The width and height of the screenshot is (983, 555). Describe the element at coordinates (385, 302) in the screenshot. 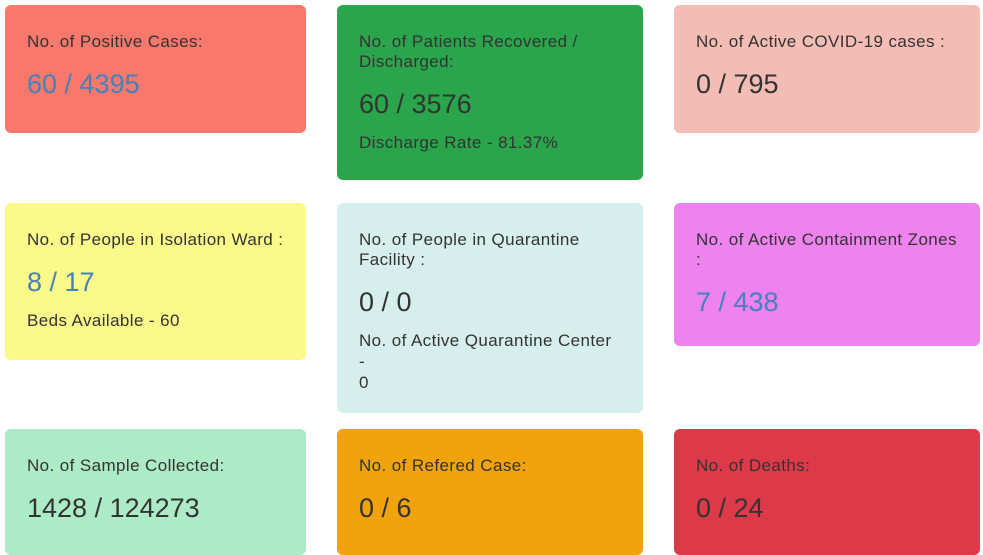

I see `stat-value-quarantine-facility: 0 / 0` at that location.